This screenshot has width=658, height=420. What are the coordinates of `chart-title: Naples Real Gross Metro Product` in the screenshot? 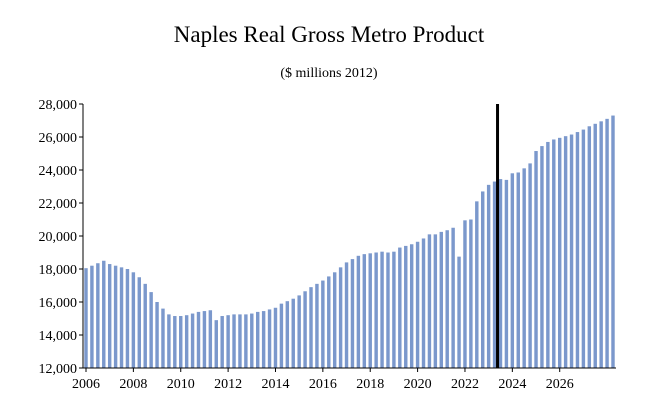 It's located at (329, 34).